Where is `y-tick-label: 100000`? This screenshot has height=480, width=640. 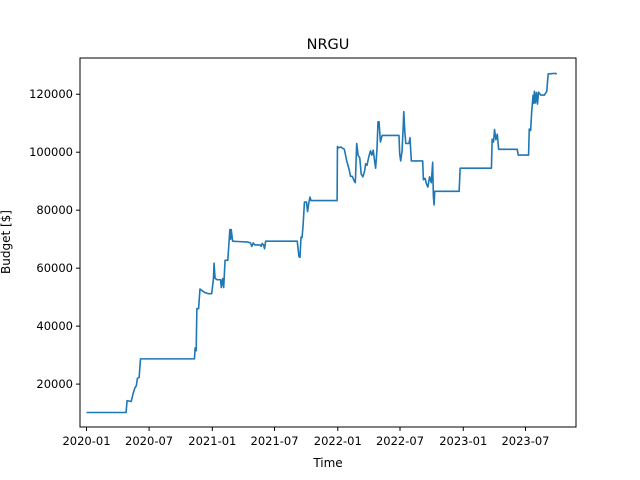
y-tick-label: 100000 is located at coordinates (51, 152).